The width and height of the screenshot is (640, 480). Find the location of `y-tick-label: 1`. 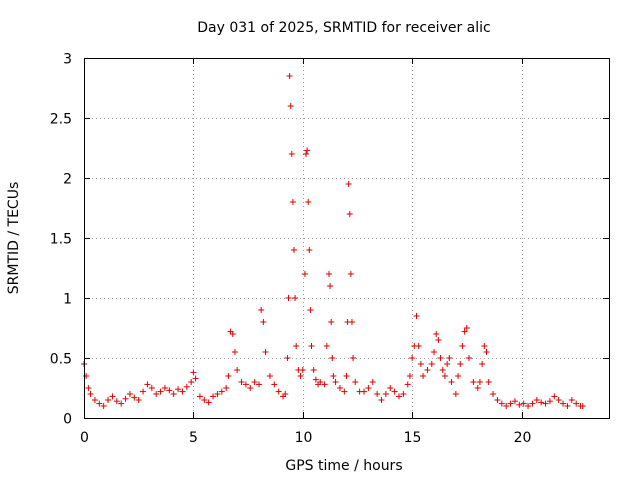

y-tick-label: 1 is located at coordinates (67, 300).